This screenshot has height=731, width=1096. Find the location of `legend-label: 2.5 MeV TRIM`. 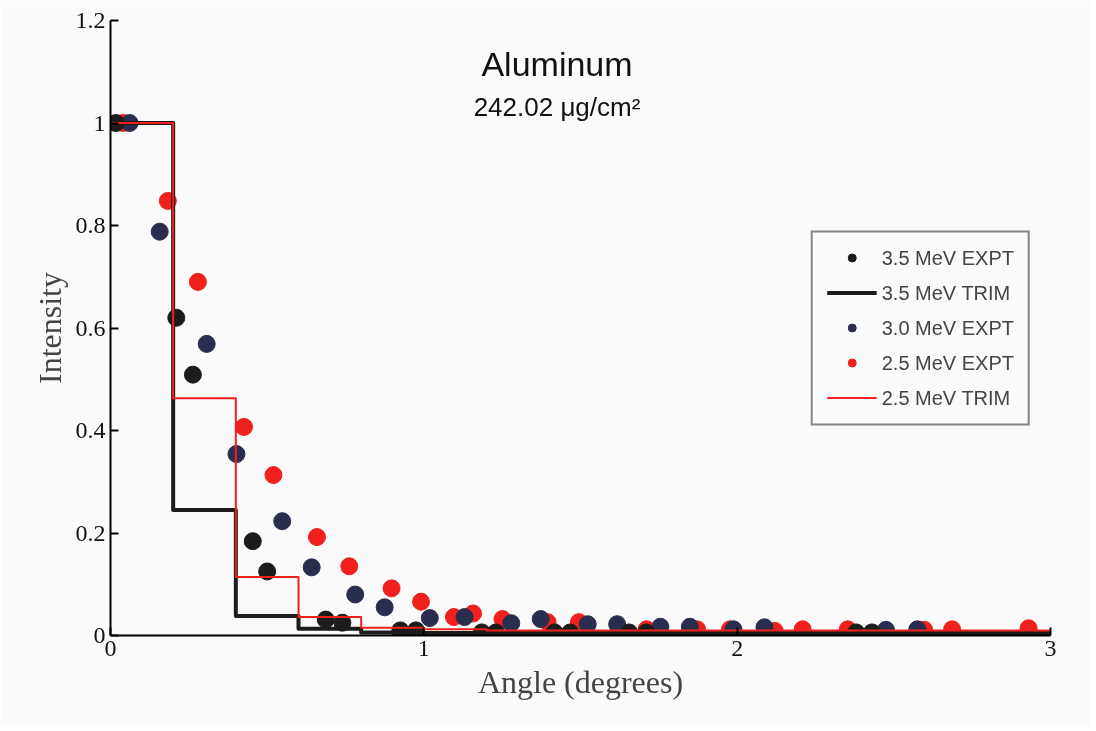

legend-label: 2.5 MeV TRIM is located at coordinates (946, 397).